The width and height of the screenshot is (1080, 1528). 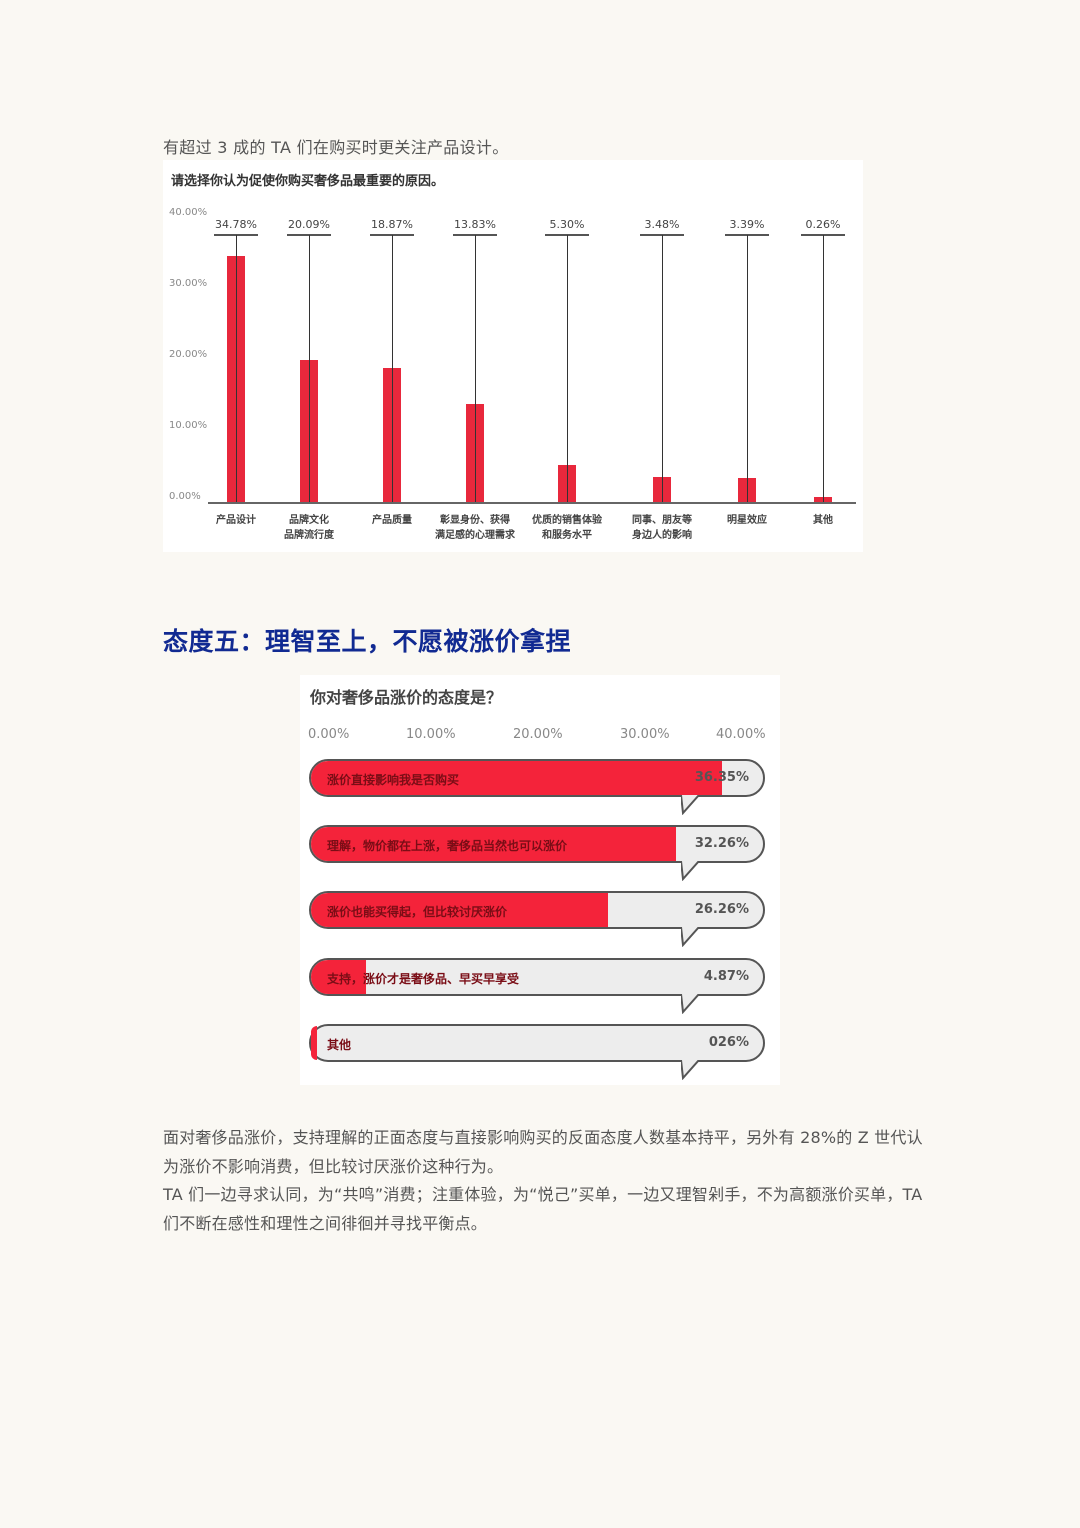 I want to click on y-tick: 20.00%, so click(x=188, y=354).